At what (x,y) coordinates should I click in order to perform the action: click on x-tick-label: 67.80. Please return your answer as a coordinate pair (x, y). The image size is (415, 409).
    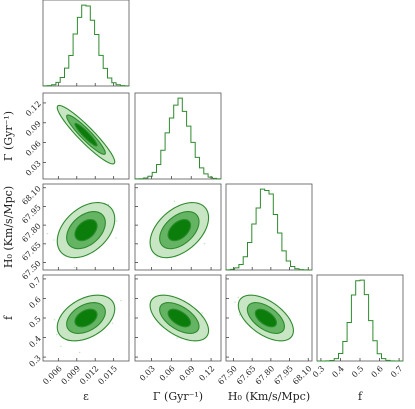
    Looking at the image, I should click on (265, 375).